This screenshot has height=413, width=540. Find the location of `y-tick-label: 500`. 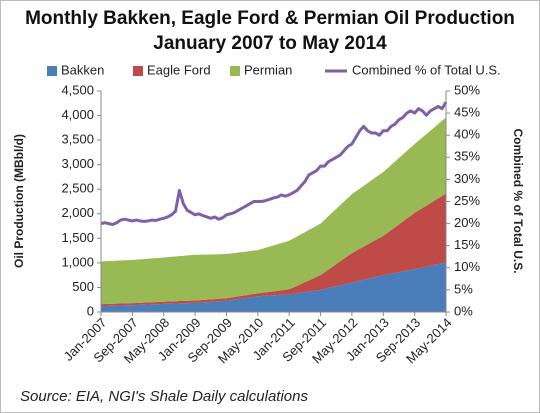

y-tick-label: 500 is located at coordinates (83, 286).